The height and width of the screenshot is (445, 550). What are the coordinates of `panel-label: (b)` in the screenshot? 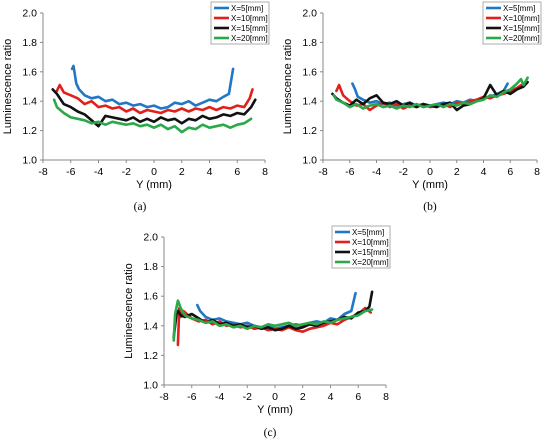 It's located at (430, 207).